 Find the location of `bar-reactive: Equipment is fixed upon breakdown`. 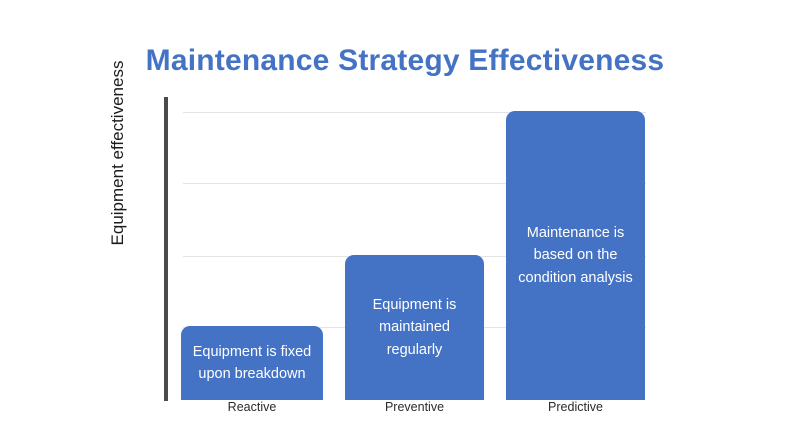

bar-reactive: Equipment is fixed upon breakdown is located at coordinates (252, 363).